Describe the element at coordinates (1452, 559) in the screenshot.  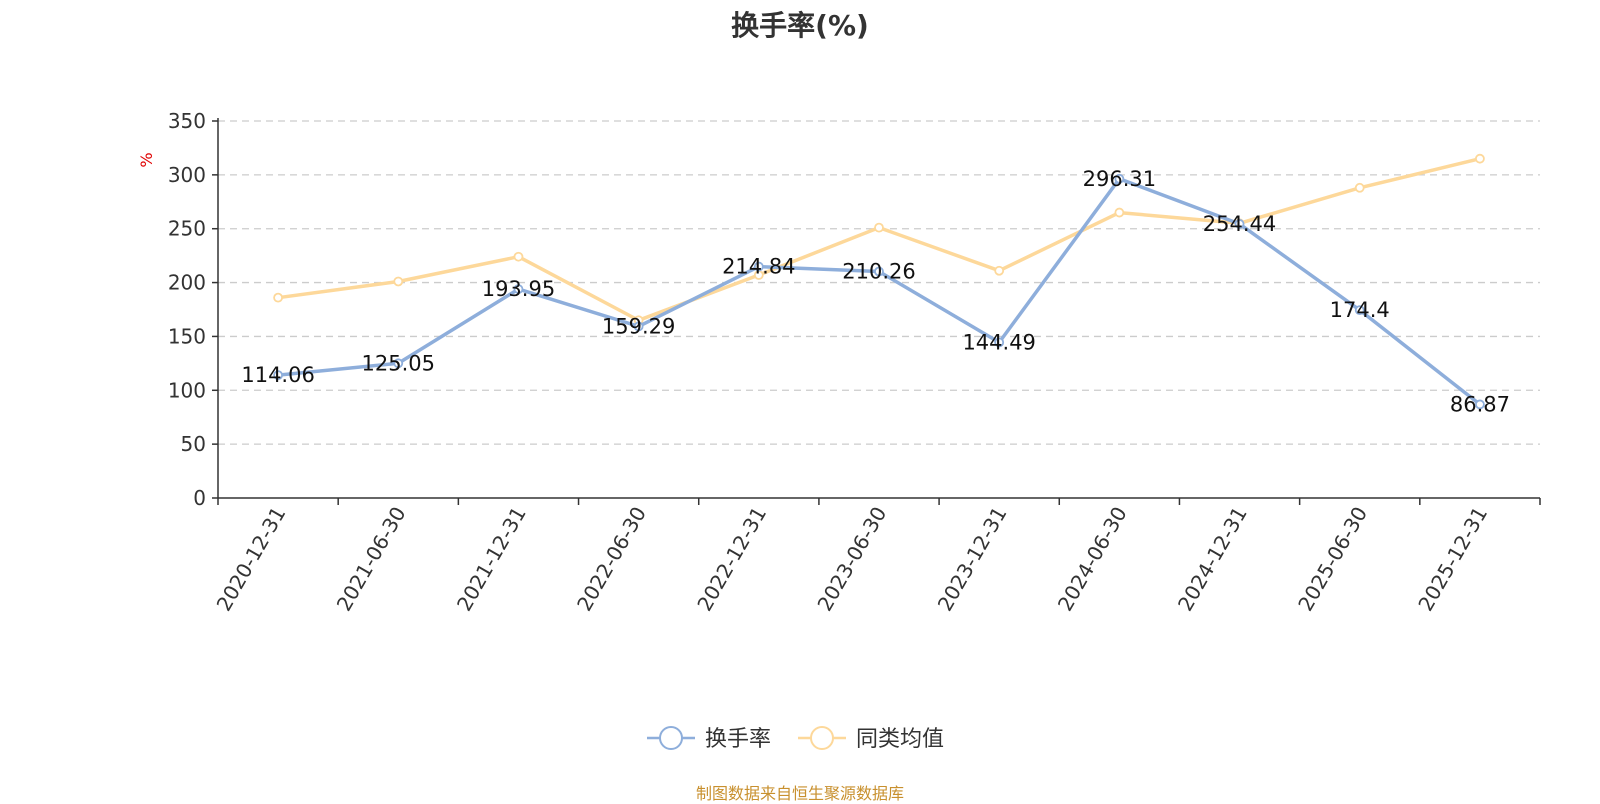
I see `x-tick-label: 2025-12-31` at that location.